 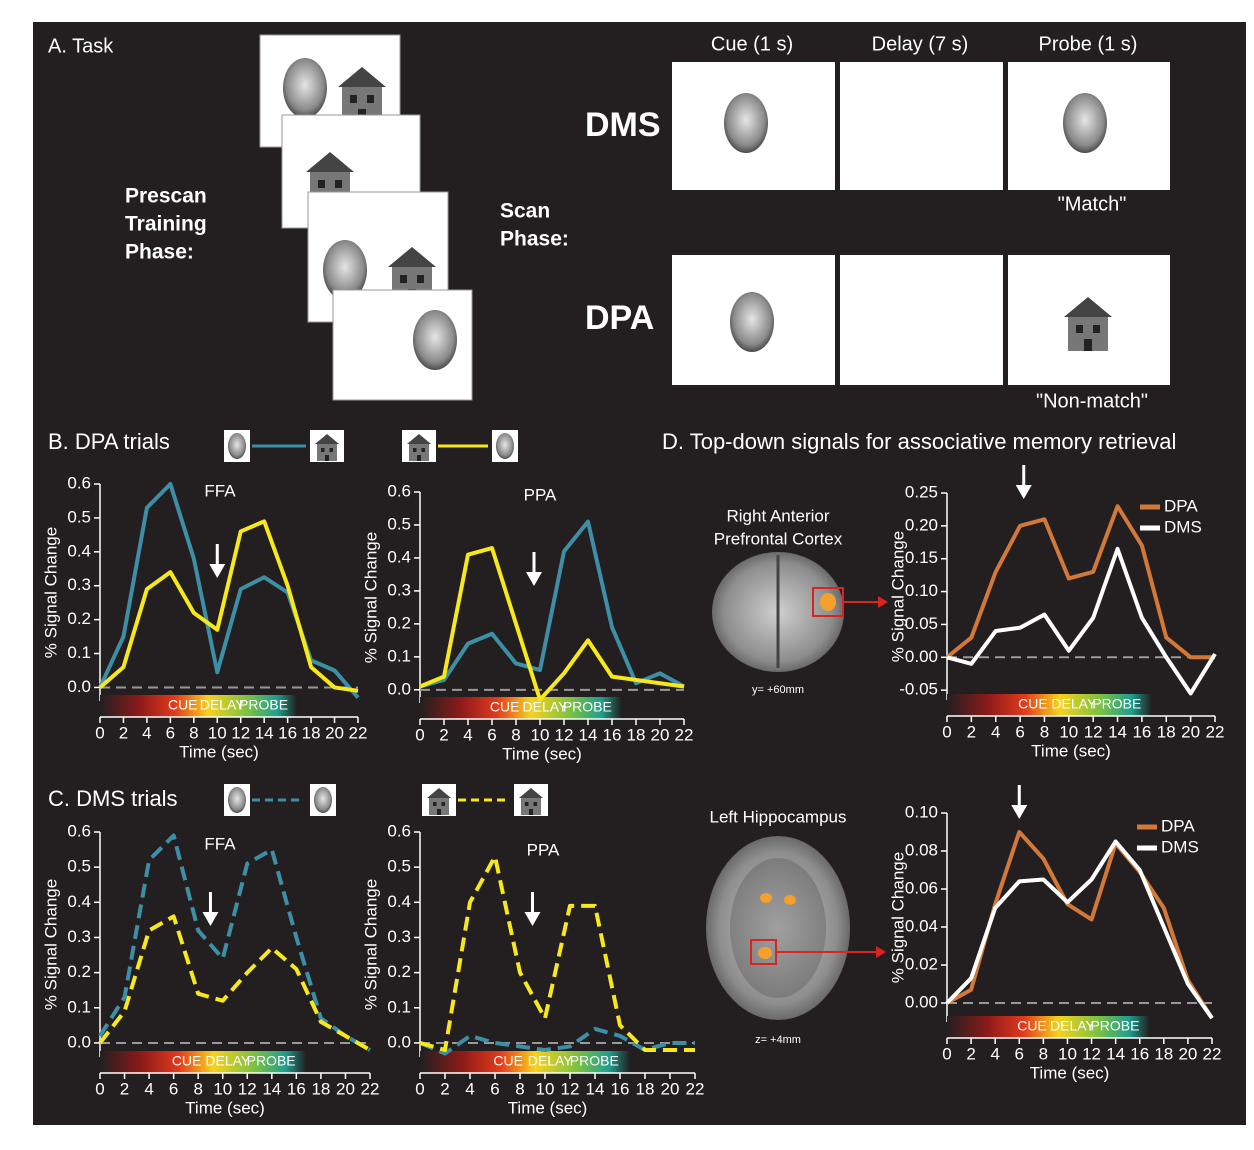 What do you see at coordinates (79, 482) in the screenshot?
I see `y-tick-label: 0.6` at bounding box center [79, 482].